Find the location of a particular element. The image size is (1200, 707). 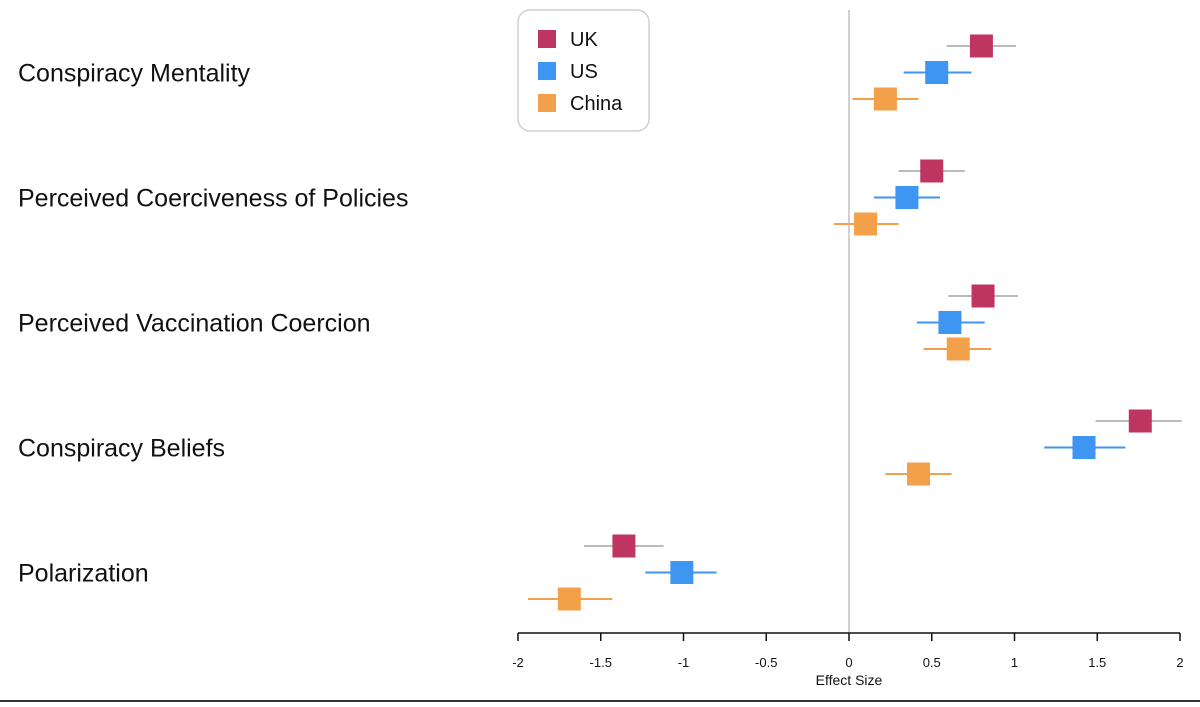

x-tick-label: -0.5 is located at coordinates (766, 662).